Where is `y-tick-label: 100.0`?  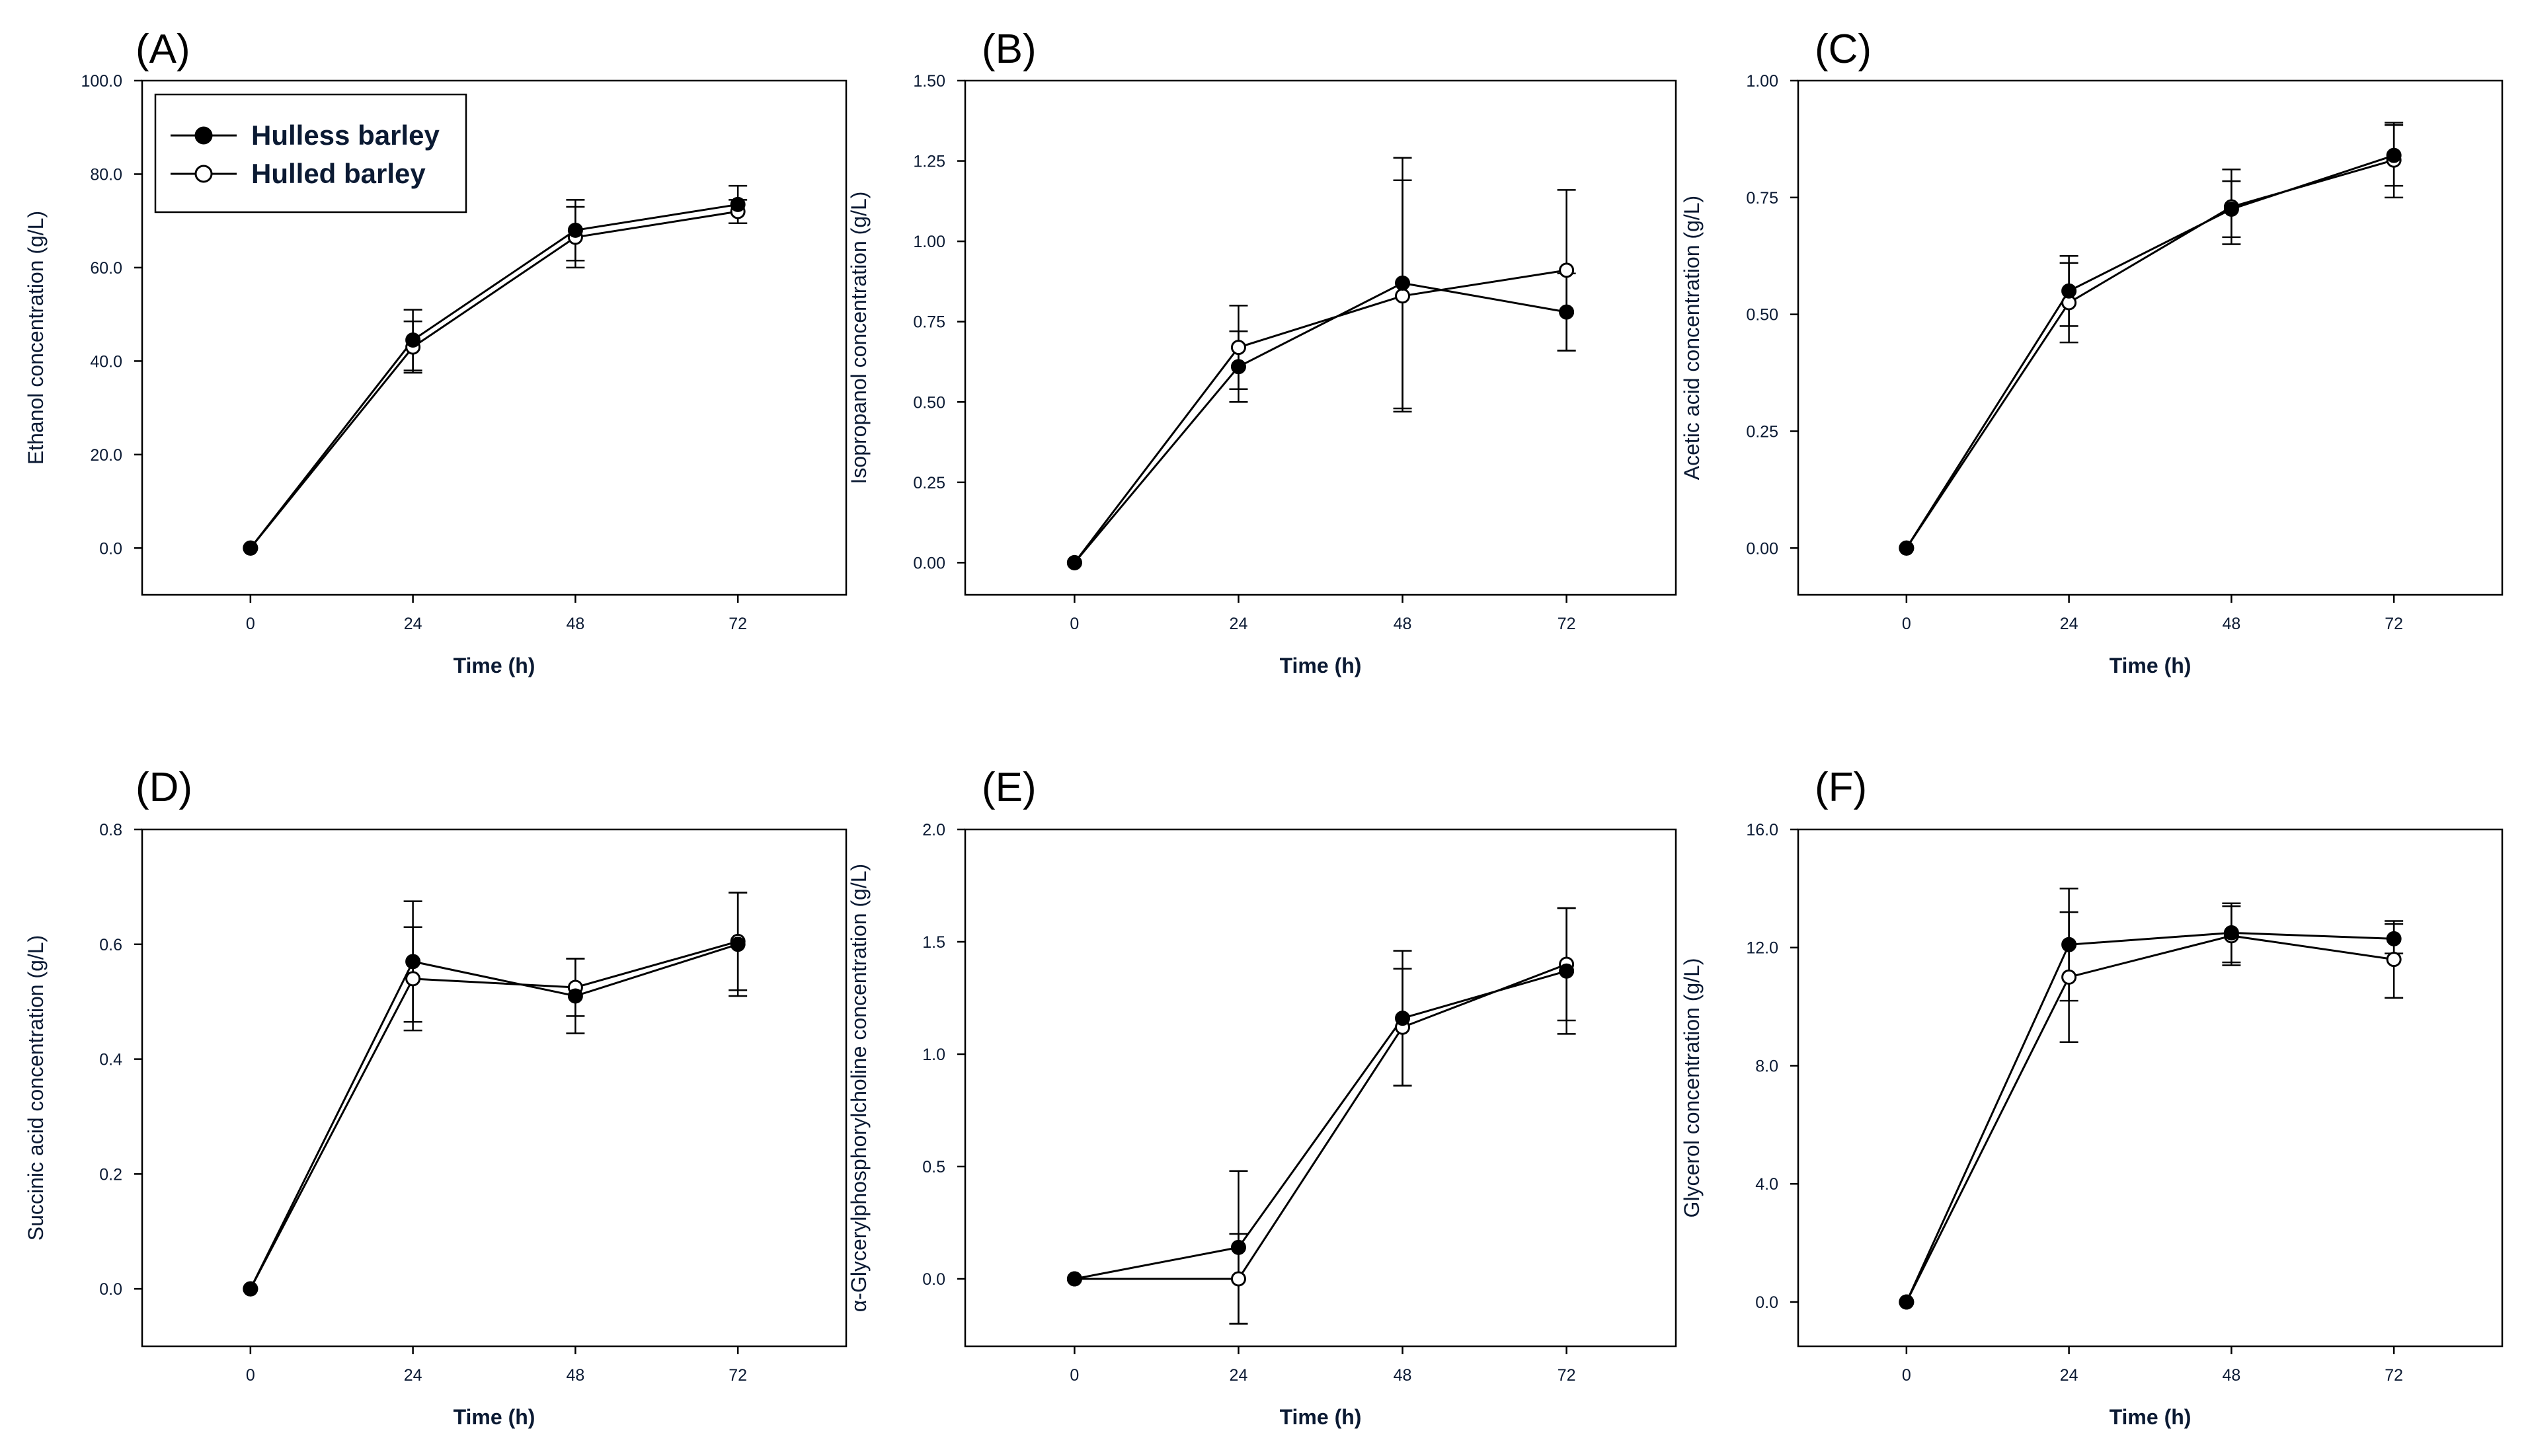 y-tick-label: 100.0 is located at coordinates (101, 81).